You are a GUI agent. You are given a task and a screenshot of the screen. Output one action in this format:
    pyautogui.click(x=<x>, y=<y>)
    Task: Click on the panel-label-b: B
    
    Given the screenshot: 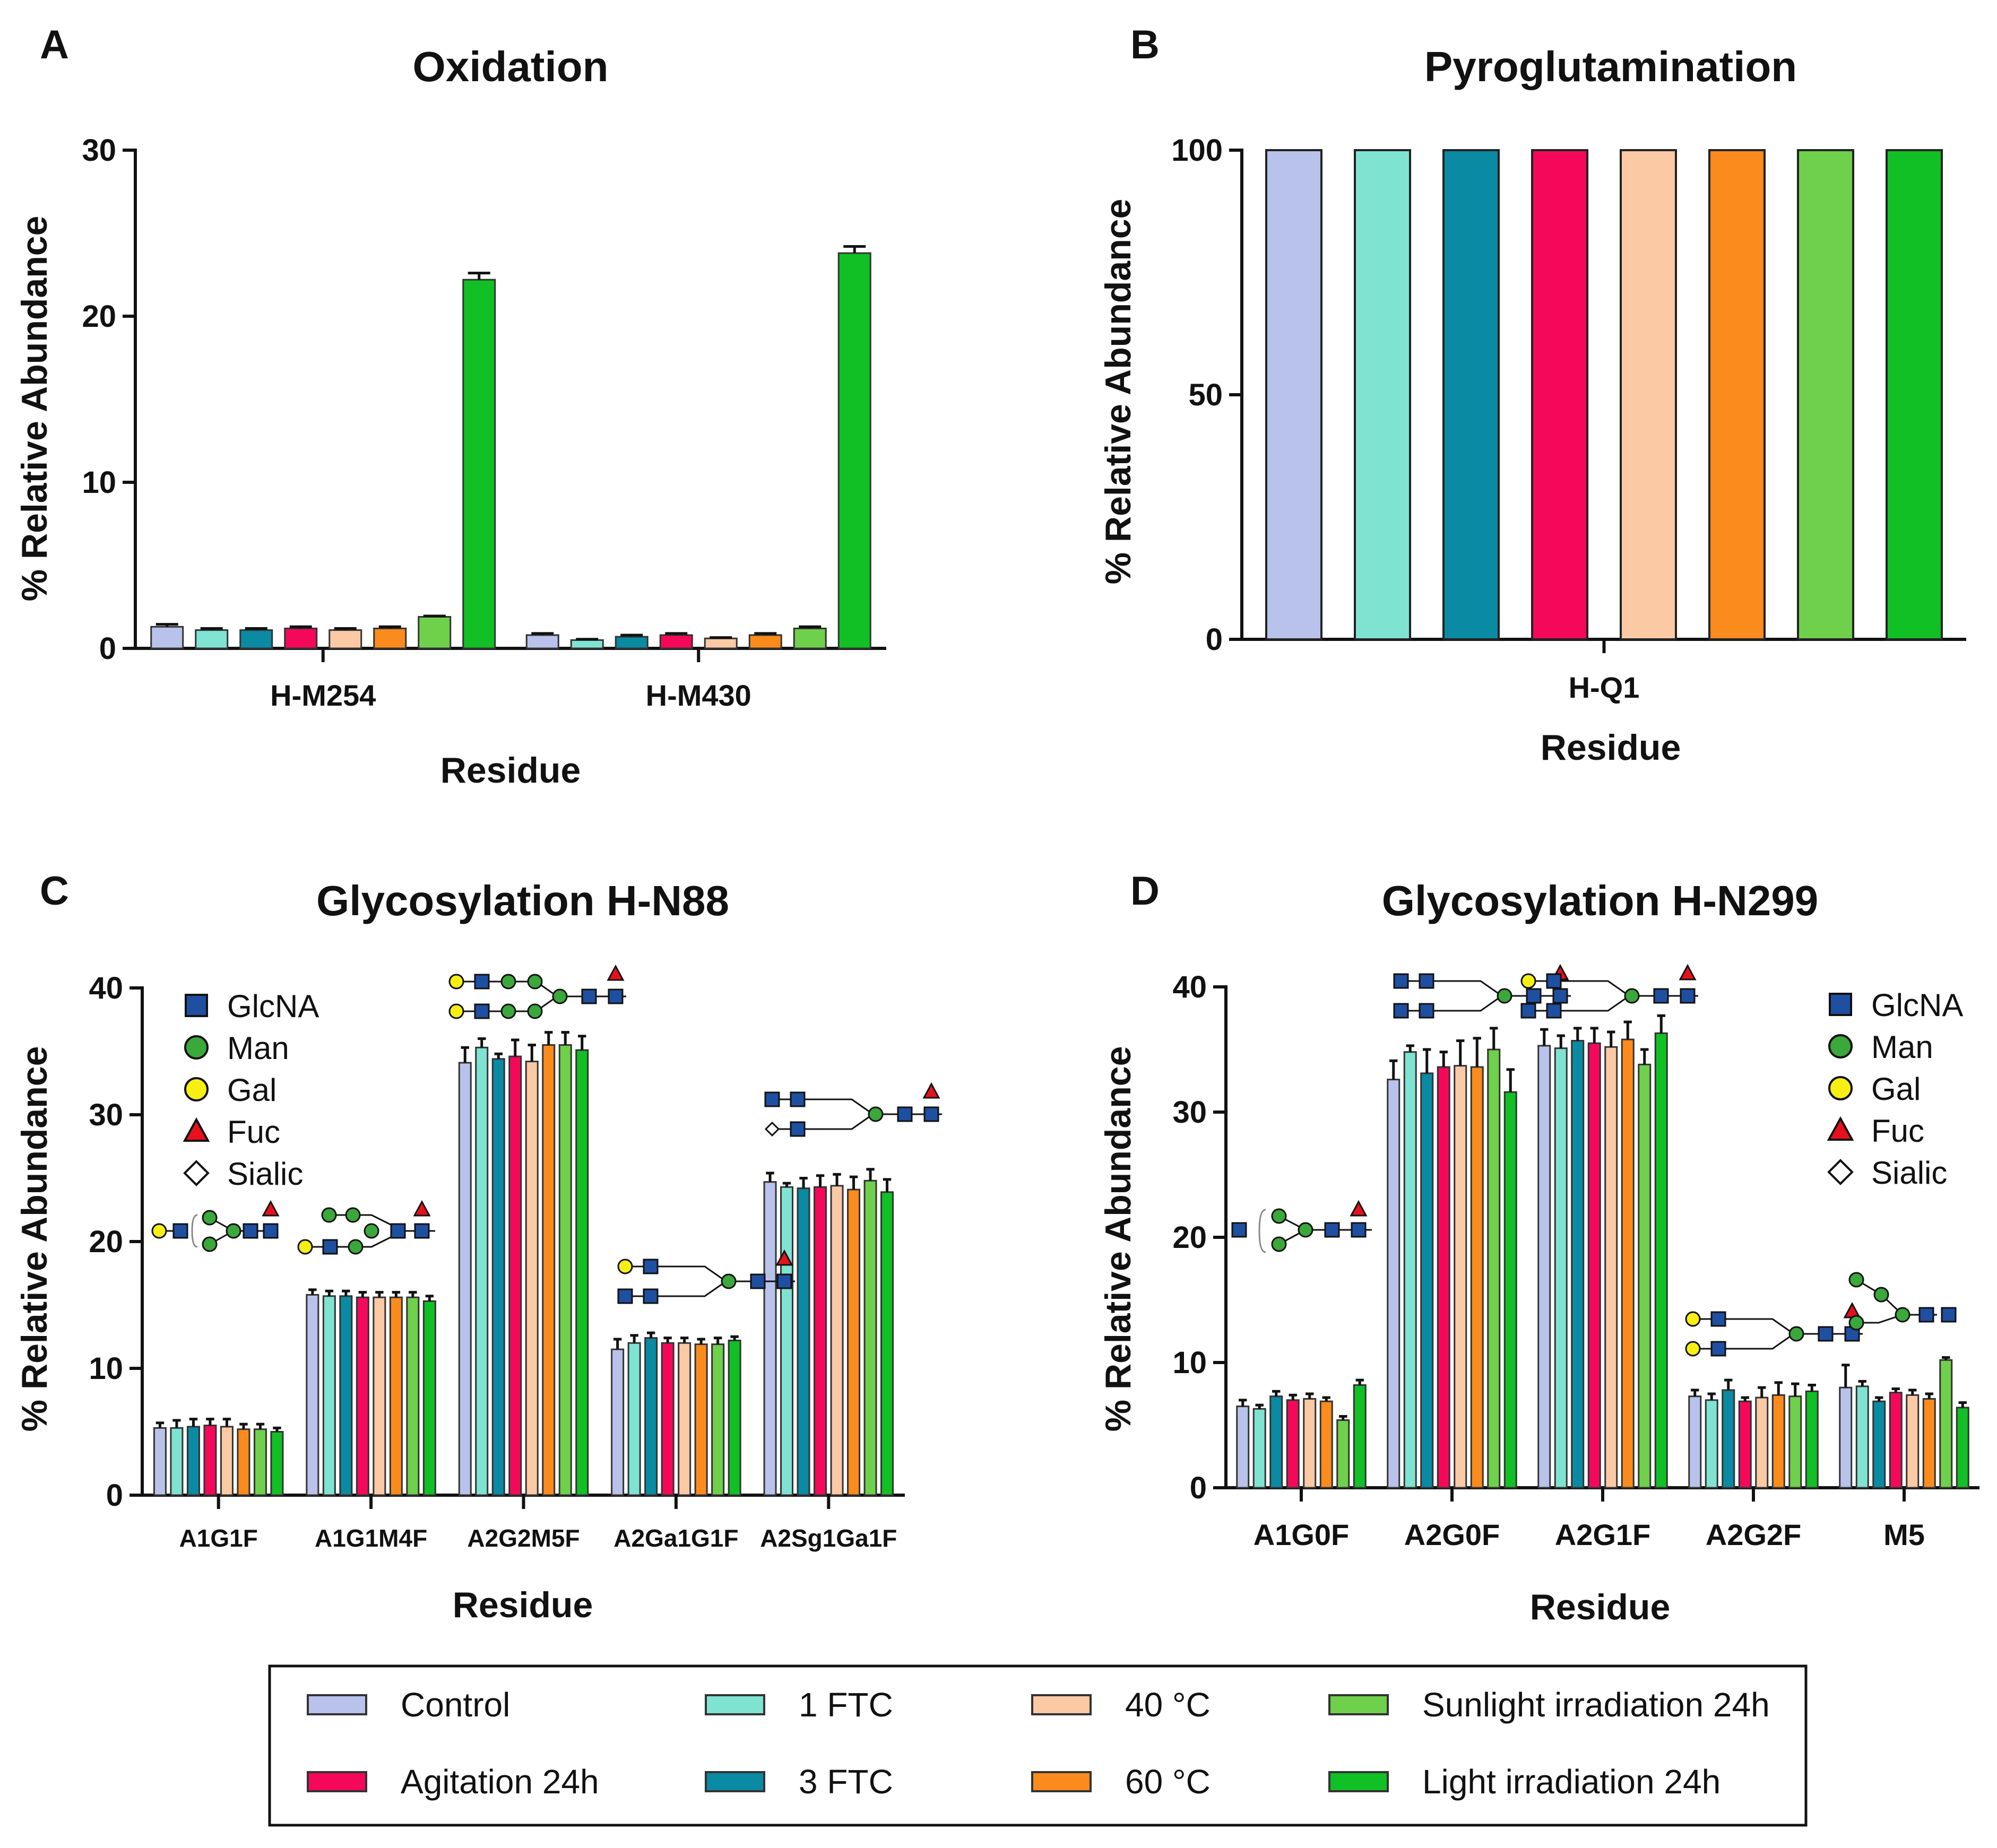 What is the action you would take?
    pyautogui.click(x=1145, y=44)
    